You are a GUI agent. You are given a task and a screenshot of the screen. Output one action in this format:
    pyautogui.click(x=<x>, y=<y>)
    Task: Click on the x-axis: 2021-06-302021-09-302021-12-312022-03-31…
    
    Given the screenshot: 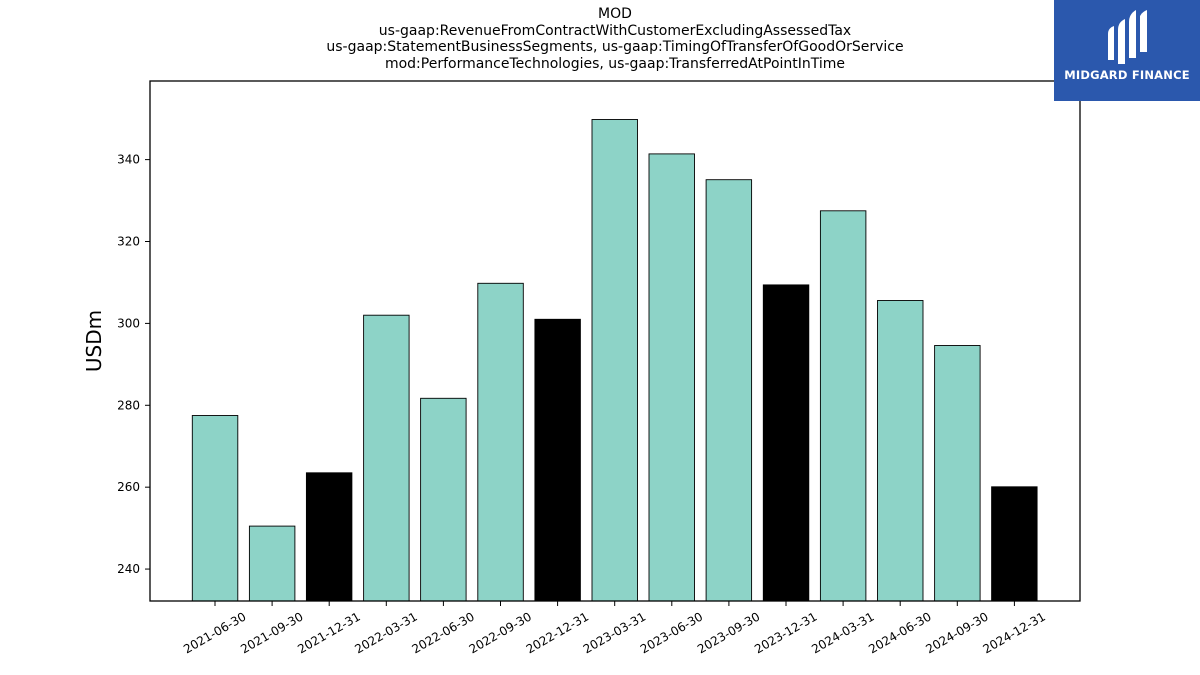 What is the action you would take?
    pyautogui.click(x=614, y=628)
    